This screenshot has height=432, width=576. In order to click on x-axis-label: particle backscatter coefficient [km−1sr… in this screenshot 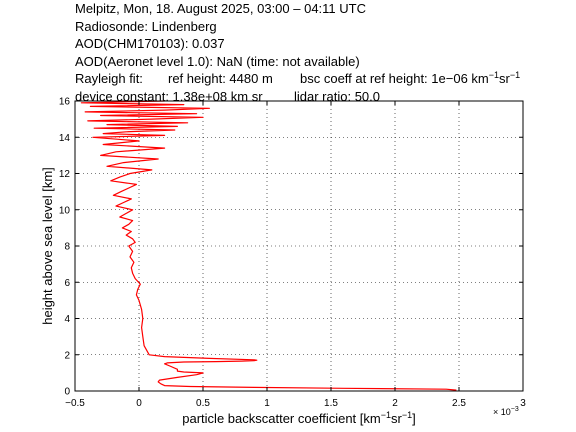, I will do `click(298, 418)`.